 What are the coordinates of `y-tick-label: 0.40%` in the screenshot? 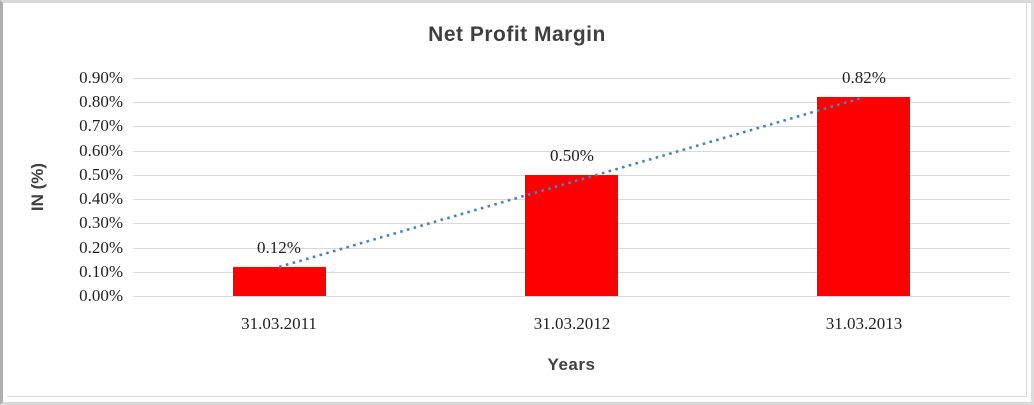 It's located at (101, 198).